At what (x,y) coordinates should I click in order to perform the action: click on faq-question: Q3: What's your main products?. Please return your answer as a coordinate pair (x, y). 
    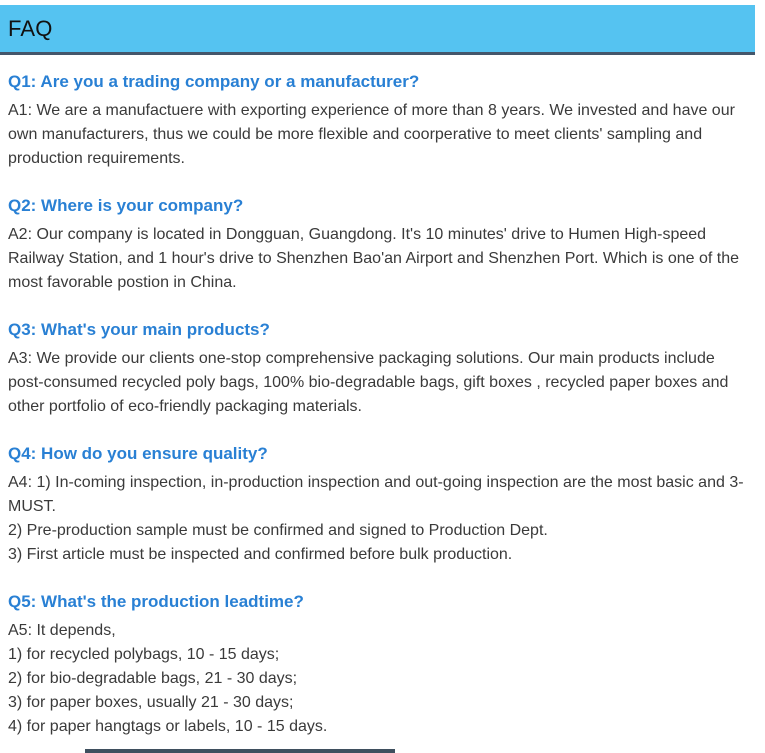
    Looking at the image, I should click on (139, 329).